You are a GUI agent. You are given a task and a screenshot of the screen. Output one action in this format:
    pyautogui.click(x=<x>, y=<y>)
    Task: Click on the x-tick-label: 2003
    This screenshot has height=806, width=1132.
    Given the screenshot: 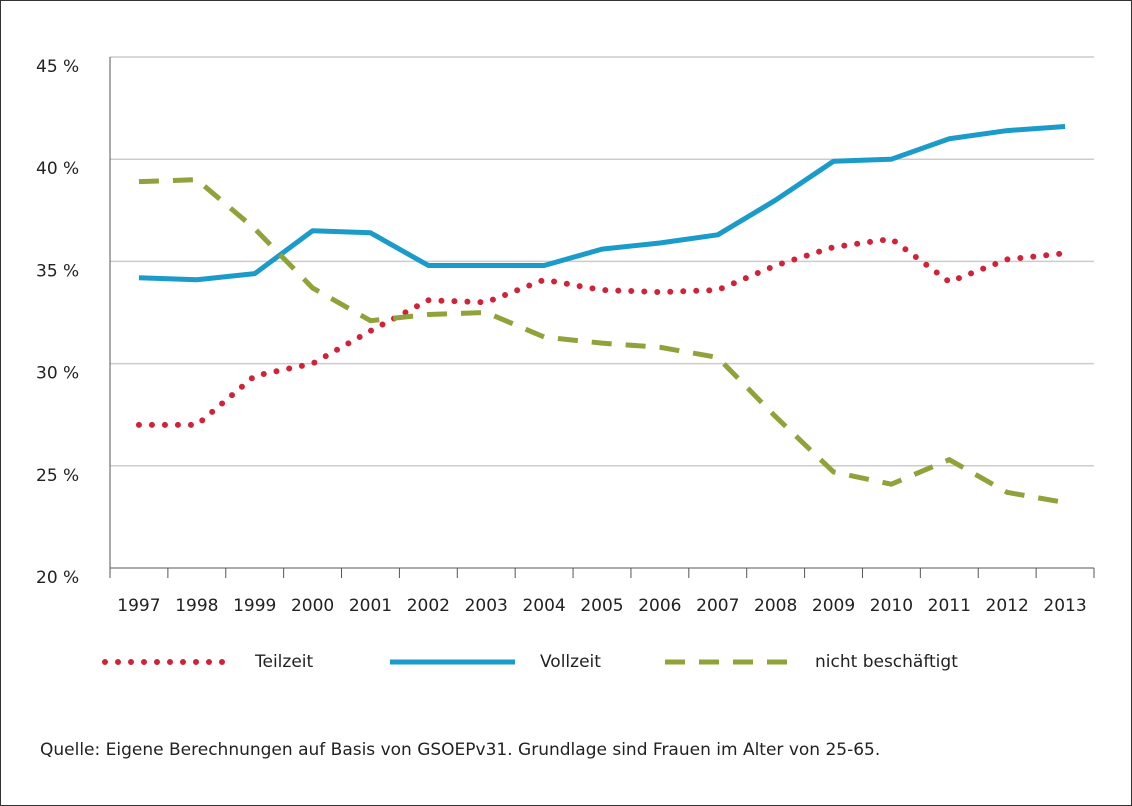 What is the action you would take?
    pyautogui.click(x=486, y=606)
    